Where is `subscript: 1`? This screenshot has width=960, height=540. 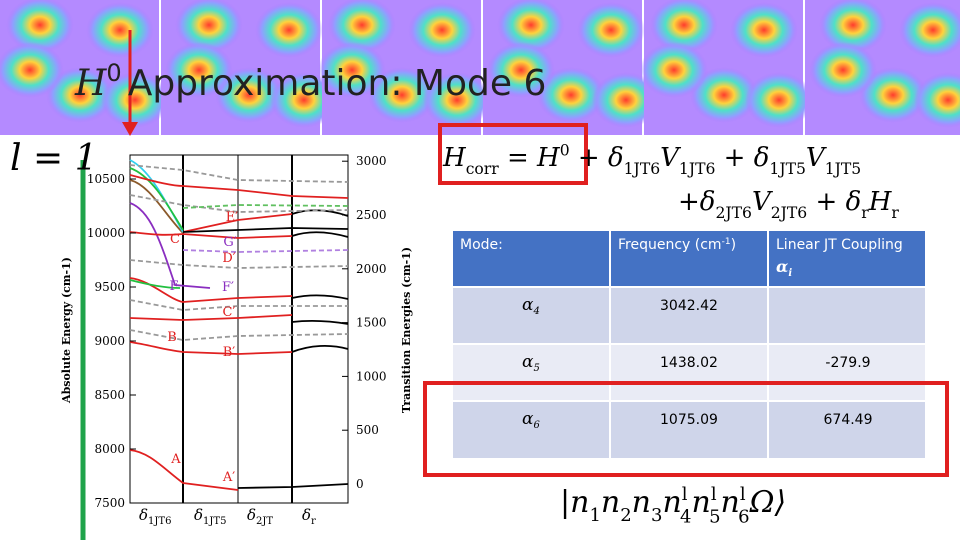 subscript: 1 is located at coordinates (594, 515).